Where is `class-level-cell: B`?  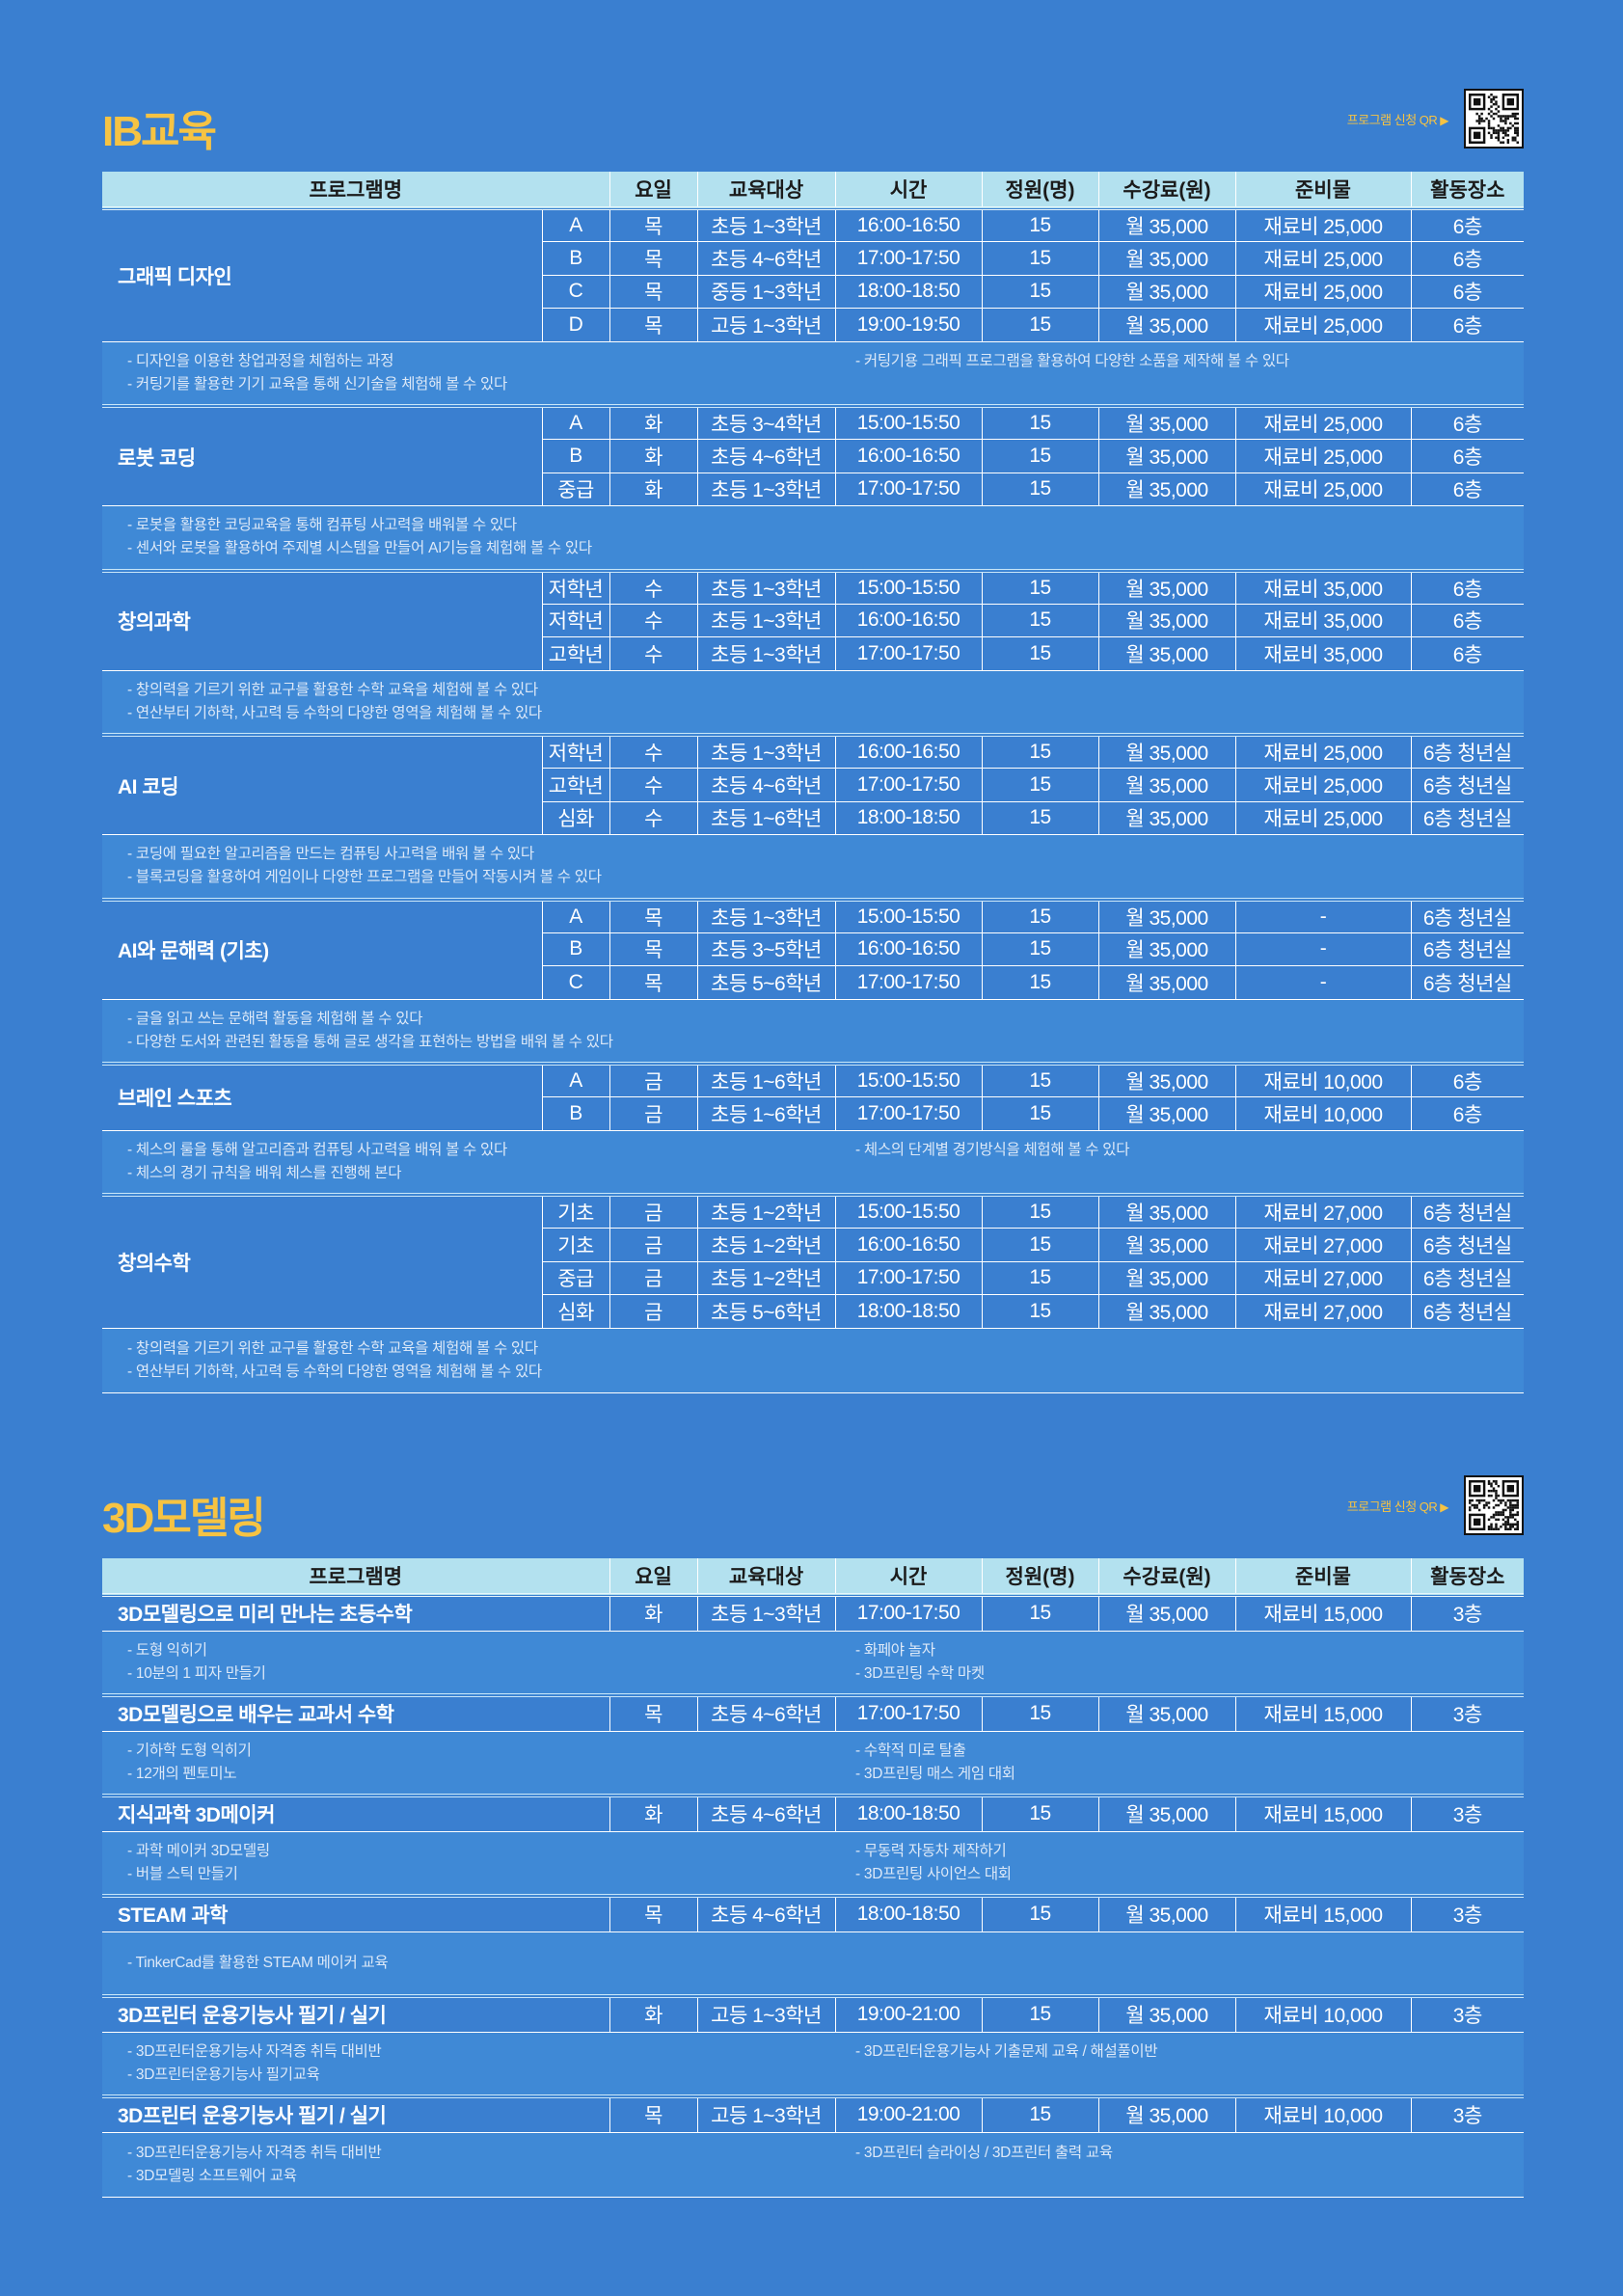 class-level-cell: B is located at coordinates (575, 258).